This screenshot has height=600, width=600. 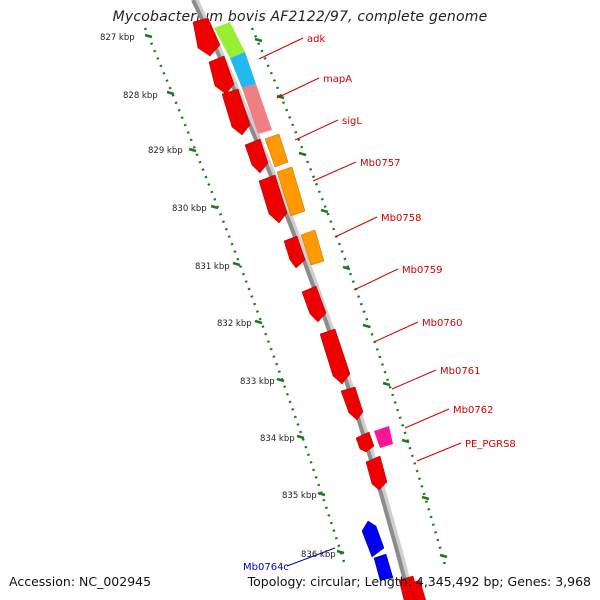 I want to click on scale-label: 834 kbp, so click(x=277, y=439).